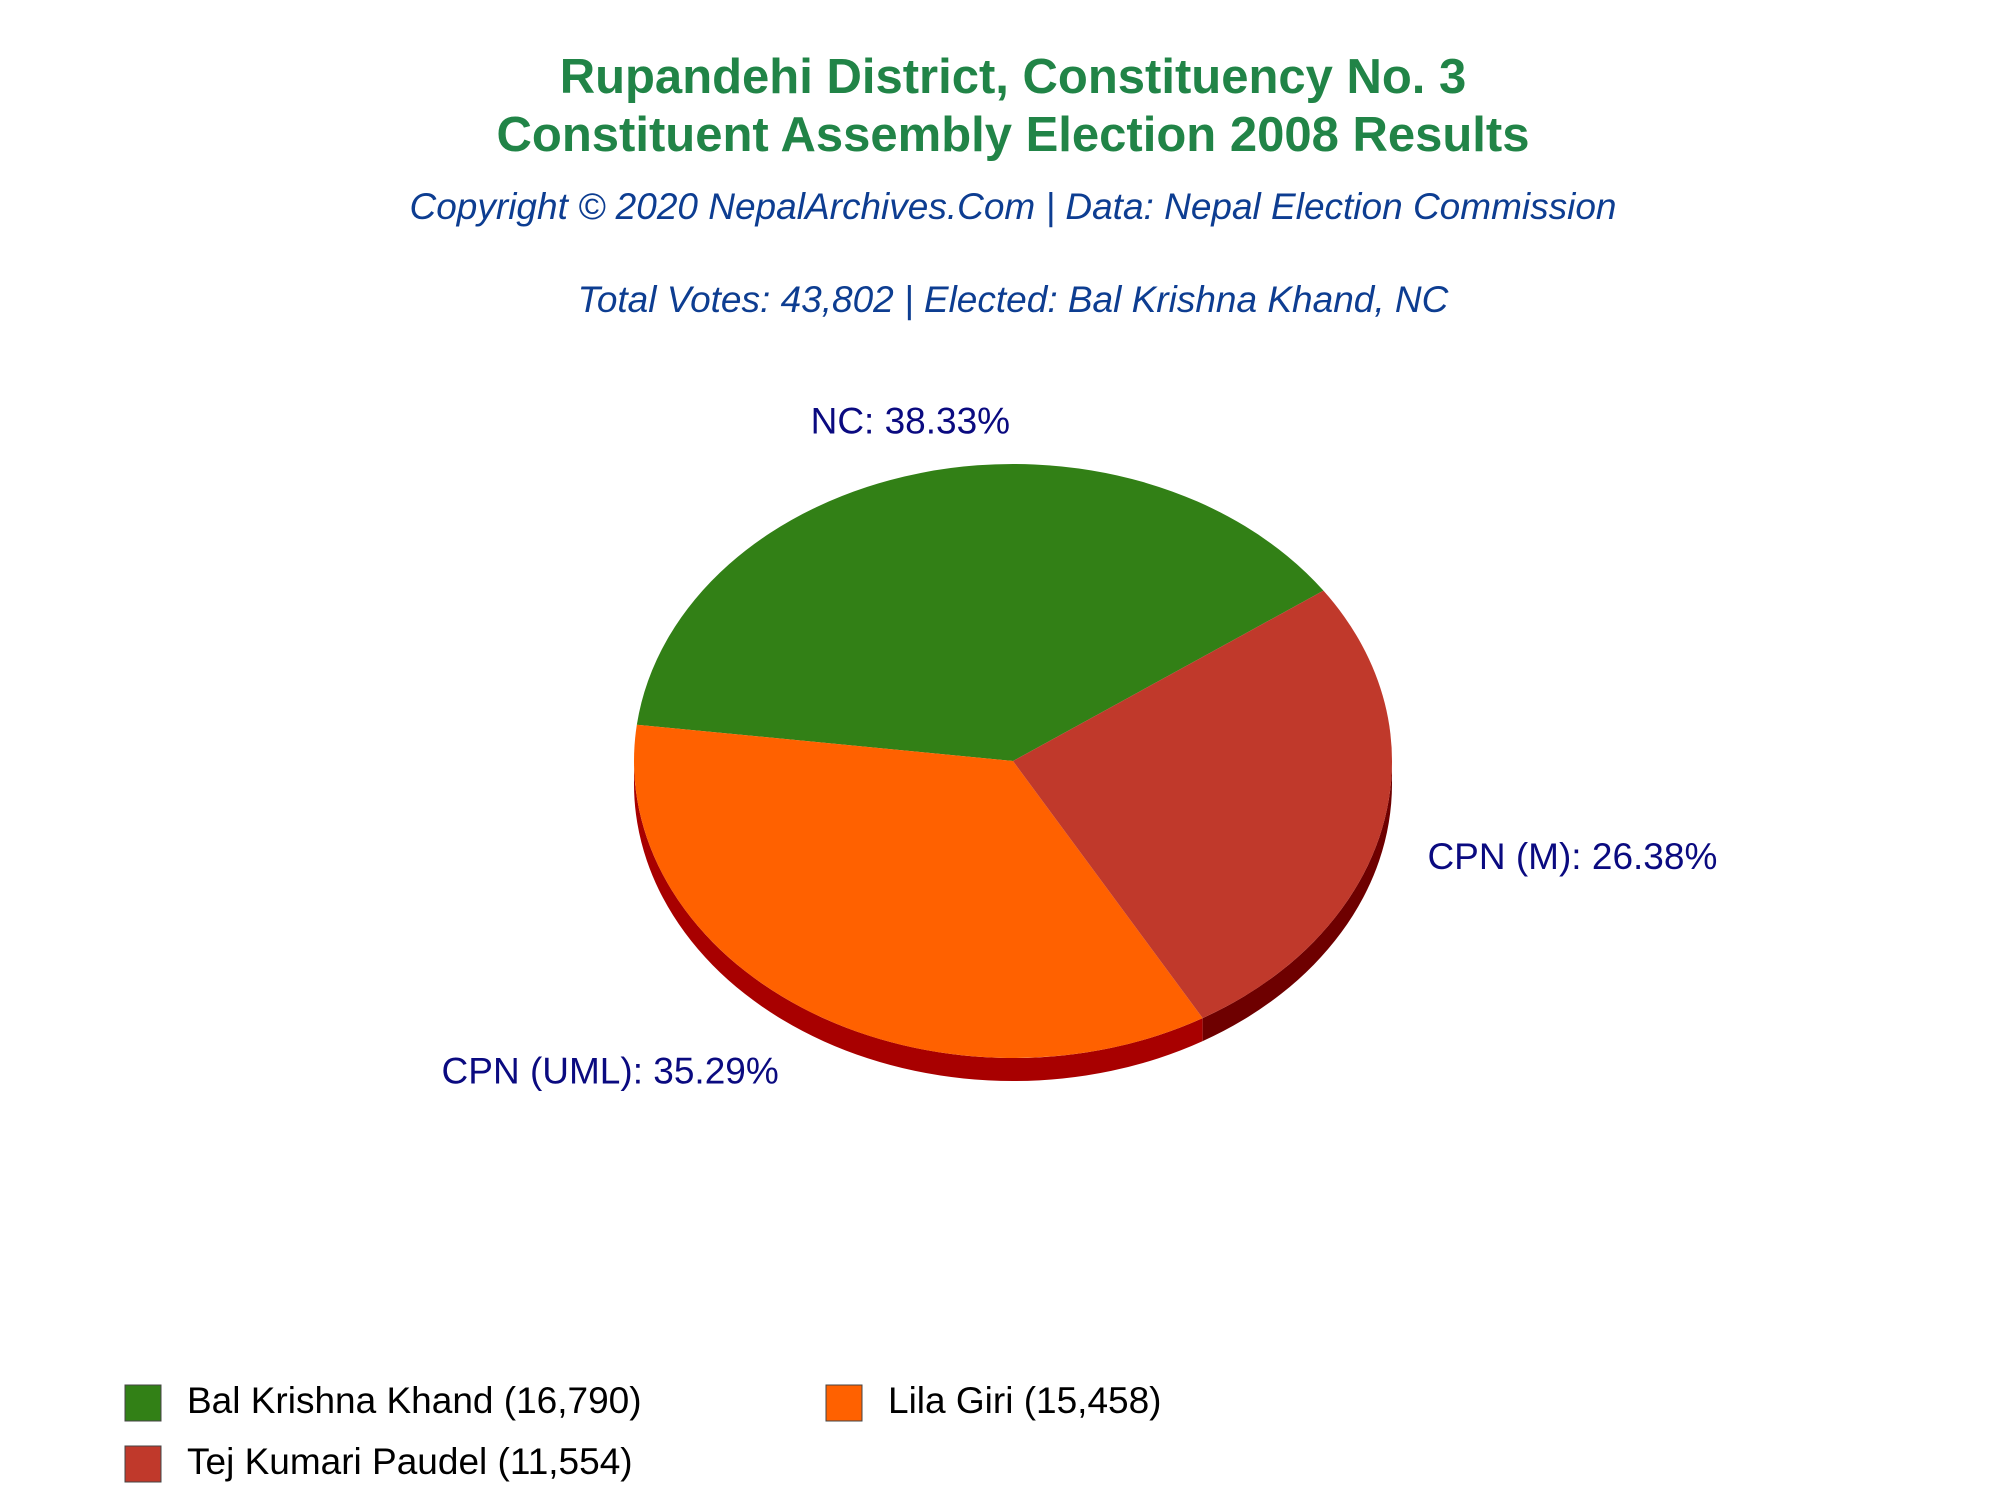 Image resolution: width=2000 pixels, height=1500 pixels. What do you see at coordinates (414, 1400) in the screenshot?
I see `legend-label: Bal Krishna Khand (16,790)` at bounding box center [414, 1400].